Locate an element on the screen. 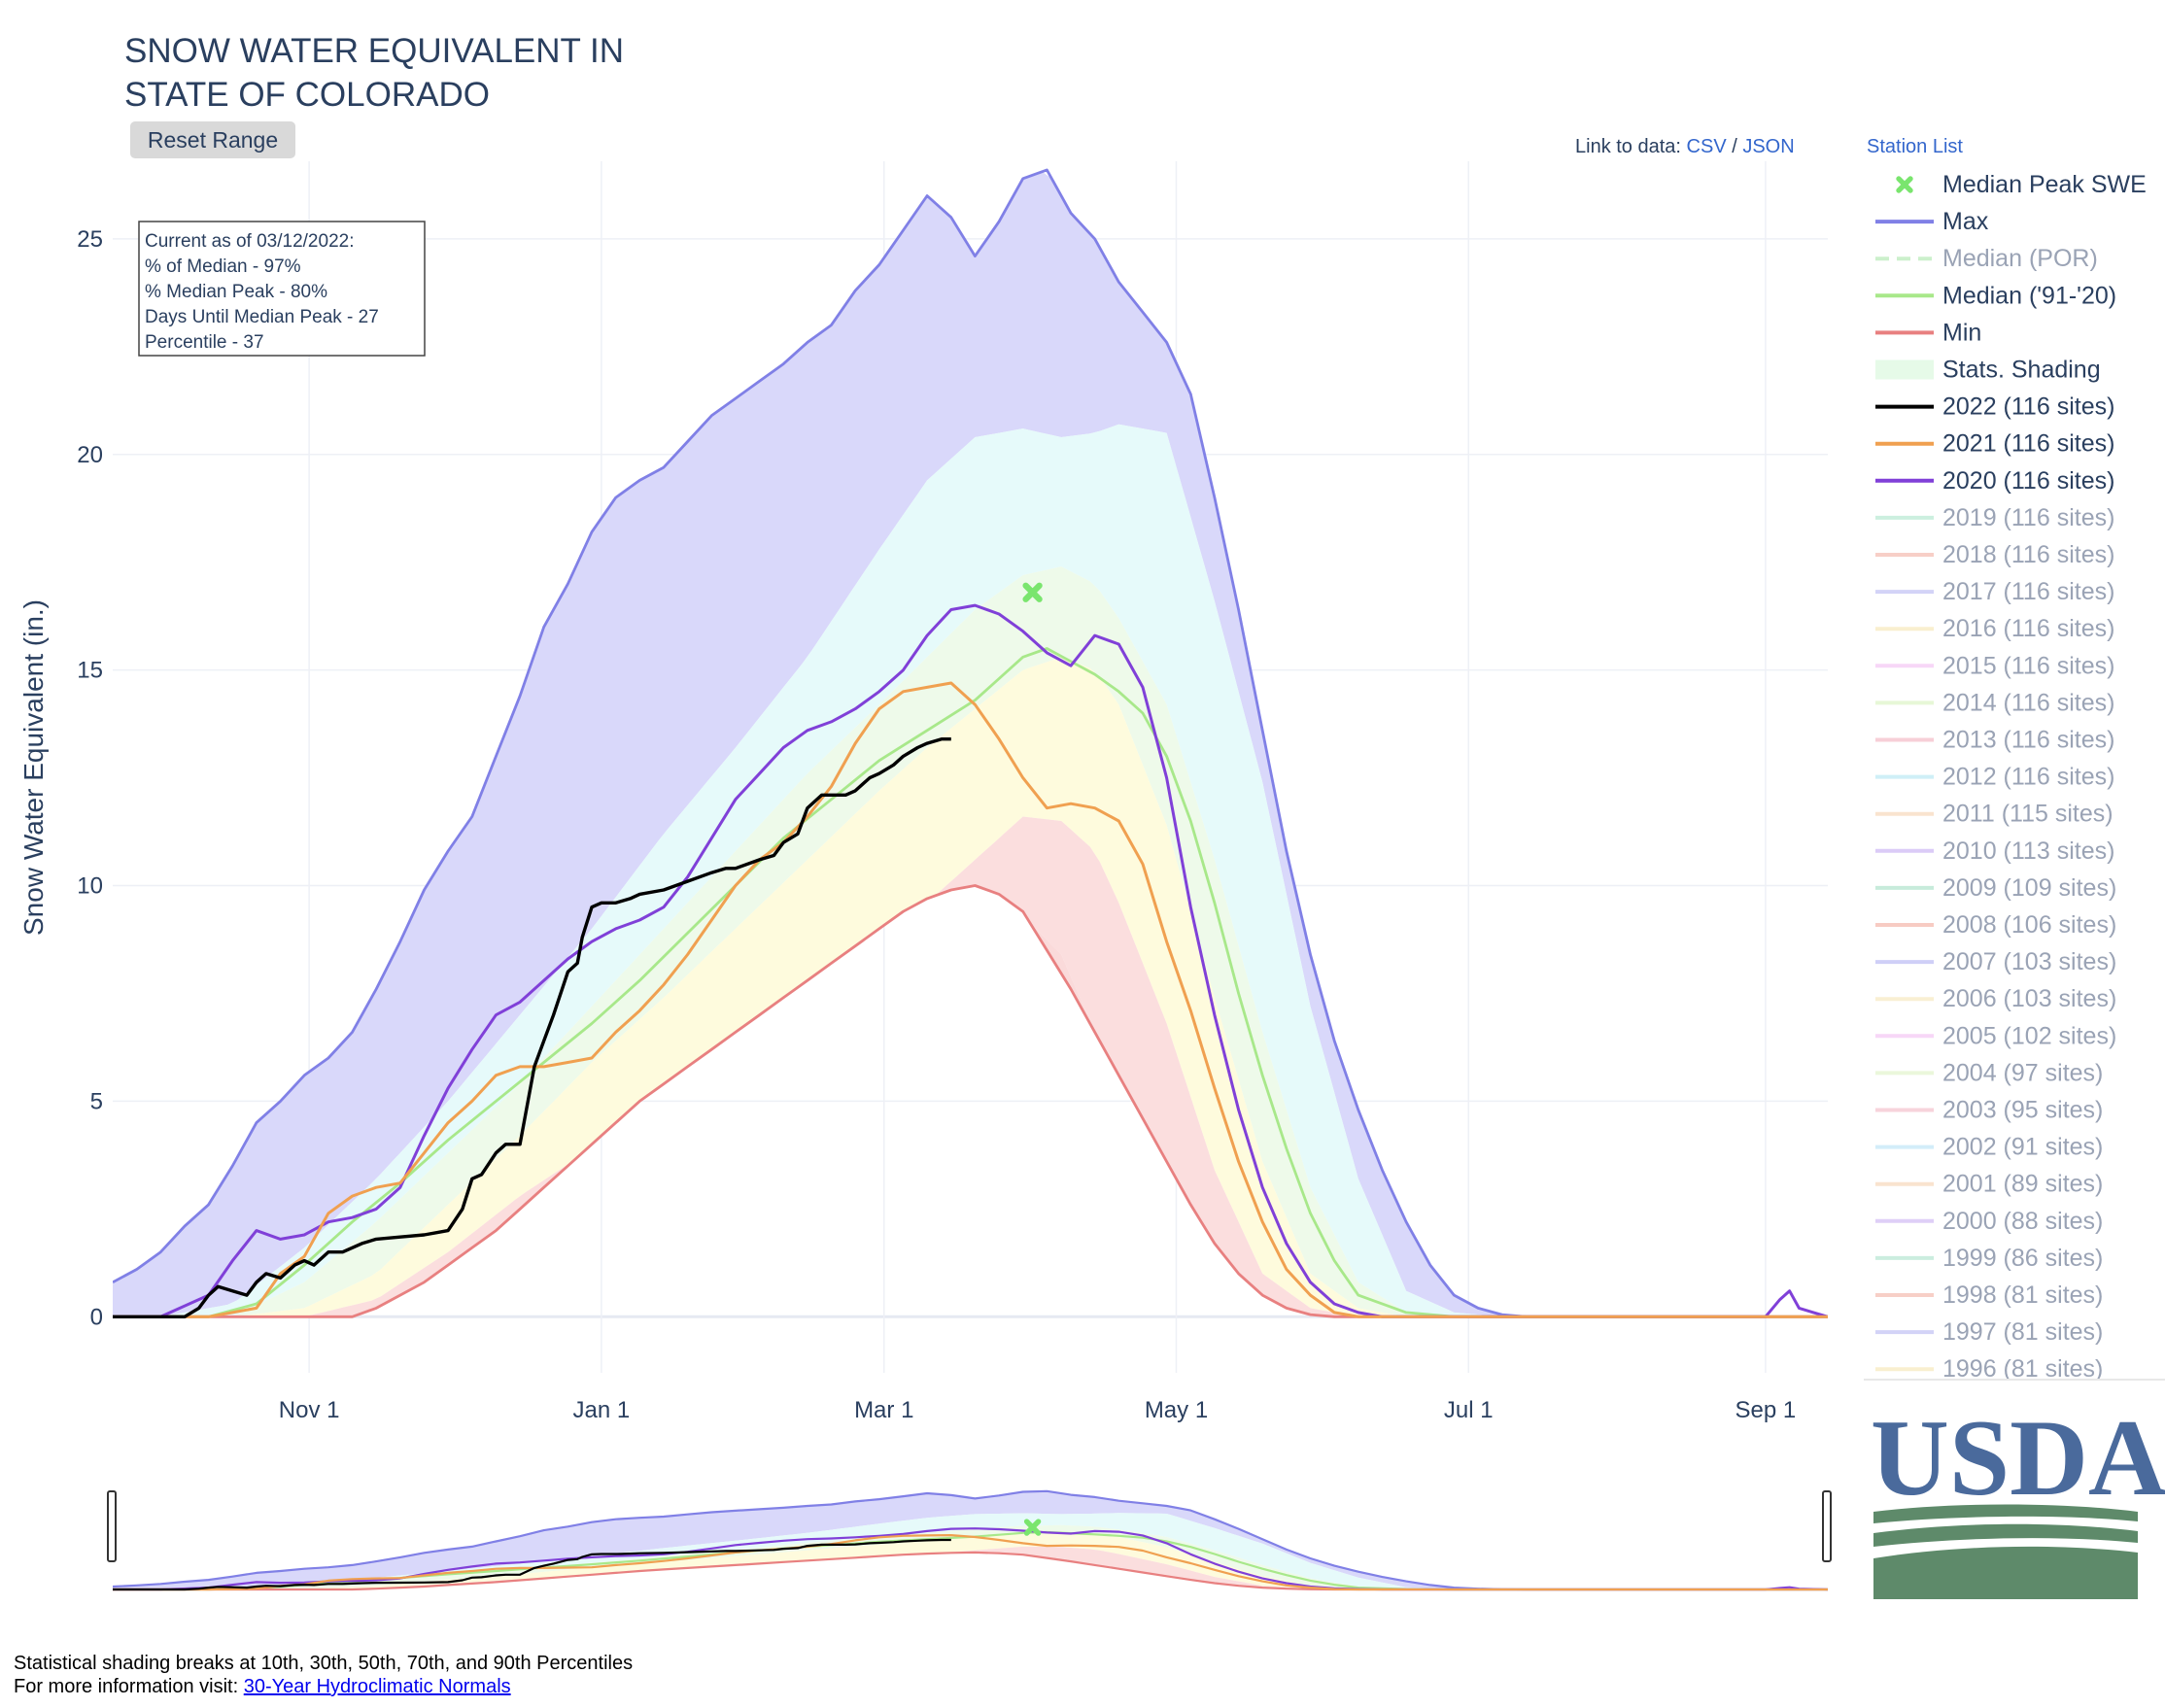 Image resolution: width=2165 pixels, height=1708 pixels. legend-item: 2001 (89 sites) is located at coordinates (1989, 1184).